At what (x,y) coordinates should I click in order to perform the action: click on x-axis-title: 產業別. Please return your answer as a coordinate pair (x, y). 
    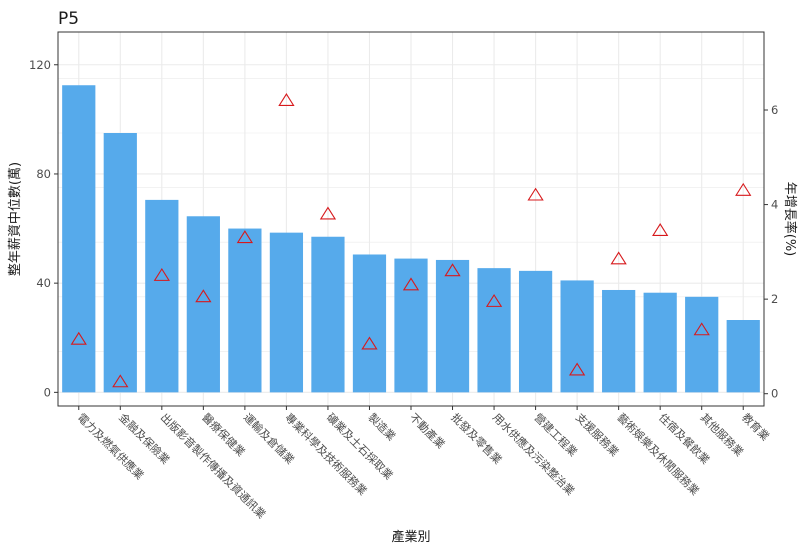
    Looking at the image, I should click on (410, 537).